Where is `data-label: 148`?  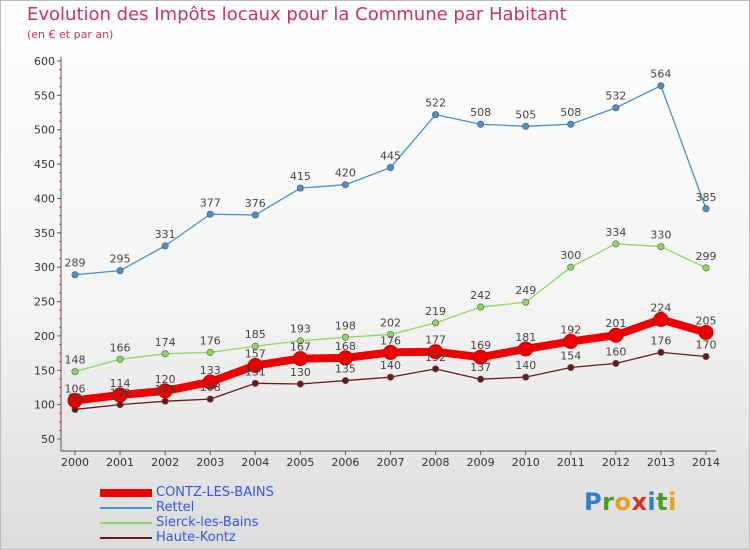
data-label: 148 is located at coordinates (75, 360).